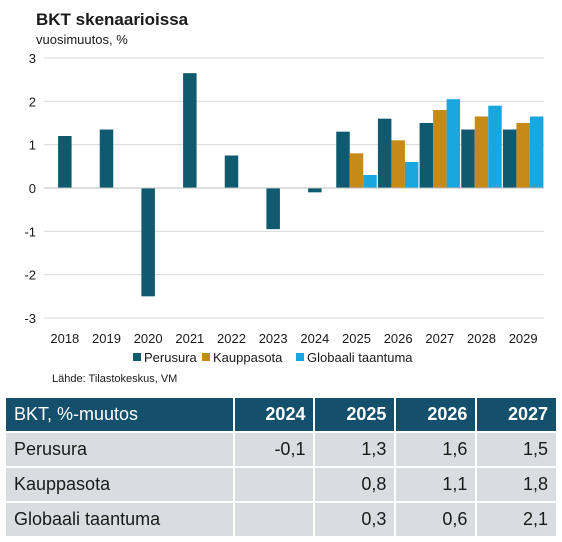  Describe the element at coordinates (82, 39) in the screenshot. I see `y-axis-unit-label: vuosimuutos, %` at that location.